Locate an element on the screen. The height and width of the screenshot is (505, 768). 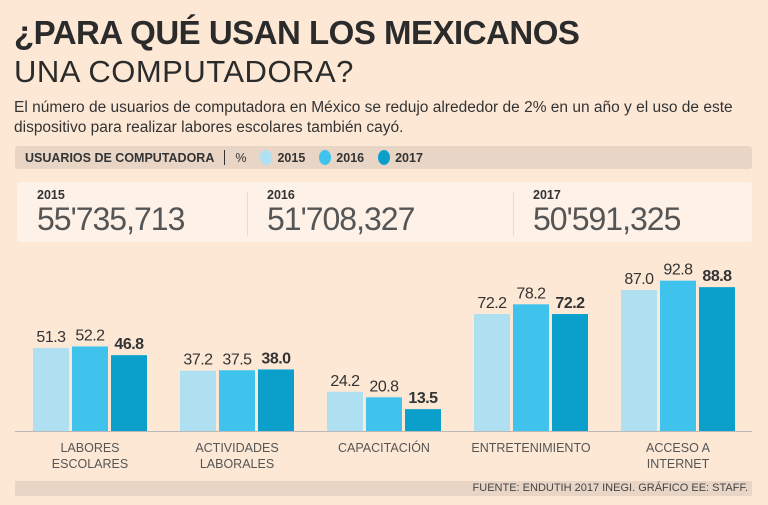
legend-unit: % is located at coordinates (241, 157).